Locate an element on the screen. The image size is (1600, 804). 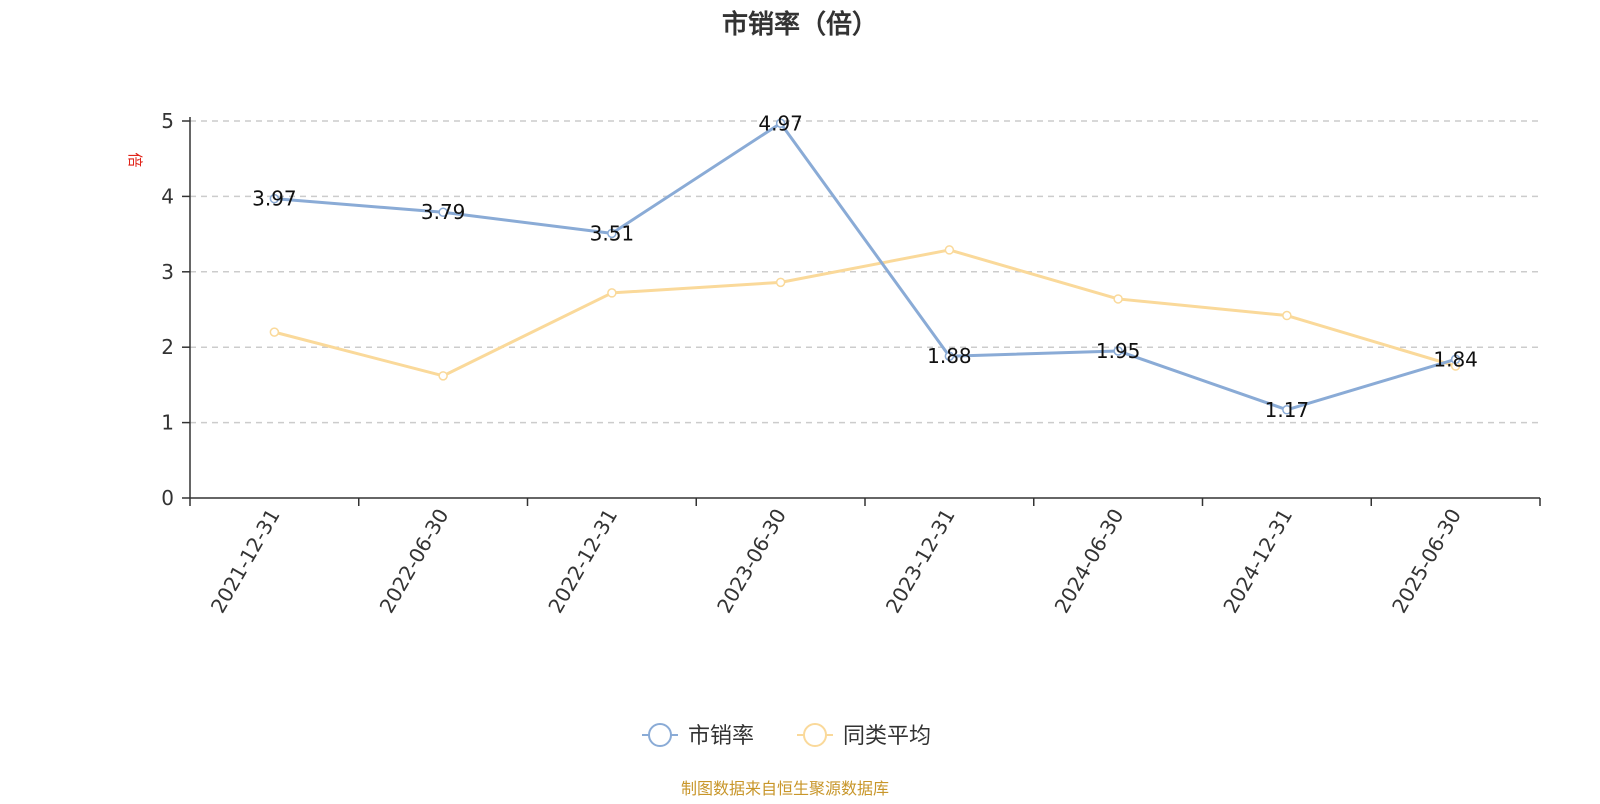
chart-title: 市销率（倍） is located at coordinates (800, 24).